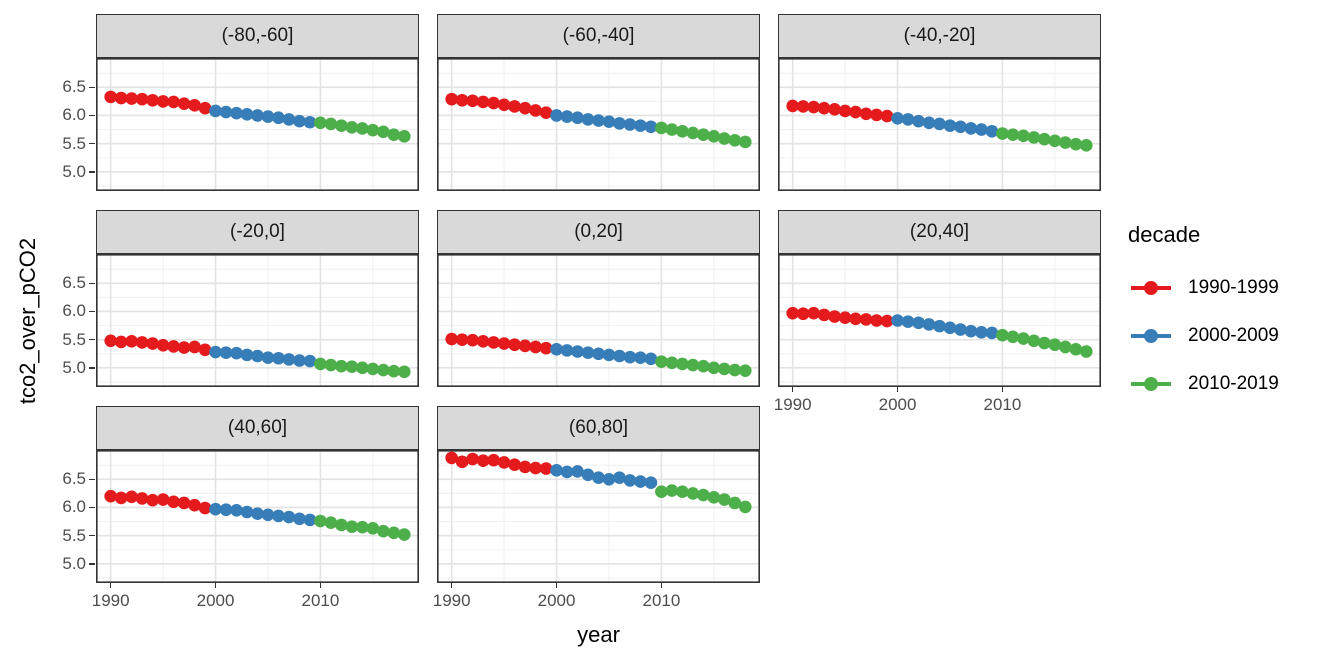 The height and width of the screenshot is (672, 1344). Describe the element at coordinates (257, 231) in the screenshot. I see `facet-strip-label: (-20,0]` at that location.